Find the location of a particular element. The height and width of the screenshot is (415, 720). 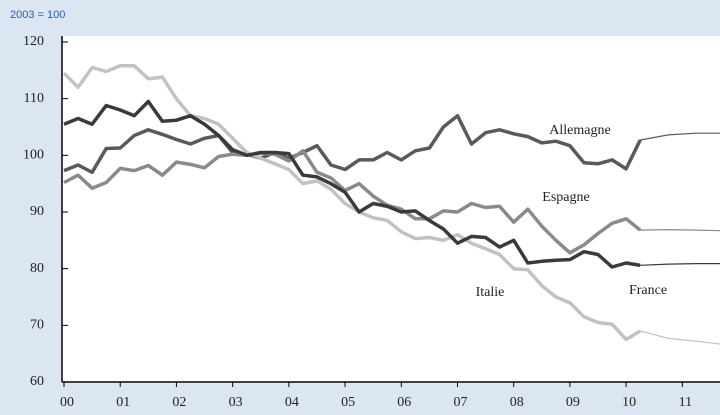

series-label: Italie is located at coordinates (490, 292).